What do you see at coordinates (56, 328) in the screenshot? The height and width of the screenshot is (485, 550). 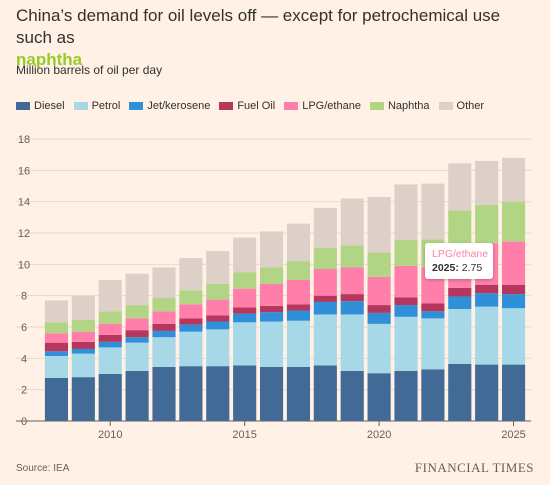 I see `bar-naphtha-2008` at bounding box center [56, 328].